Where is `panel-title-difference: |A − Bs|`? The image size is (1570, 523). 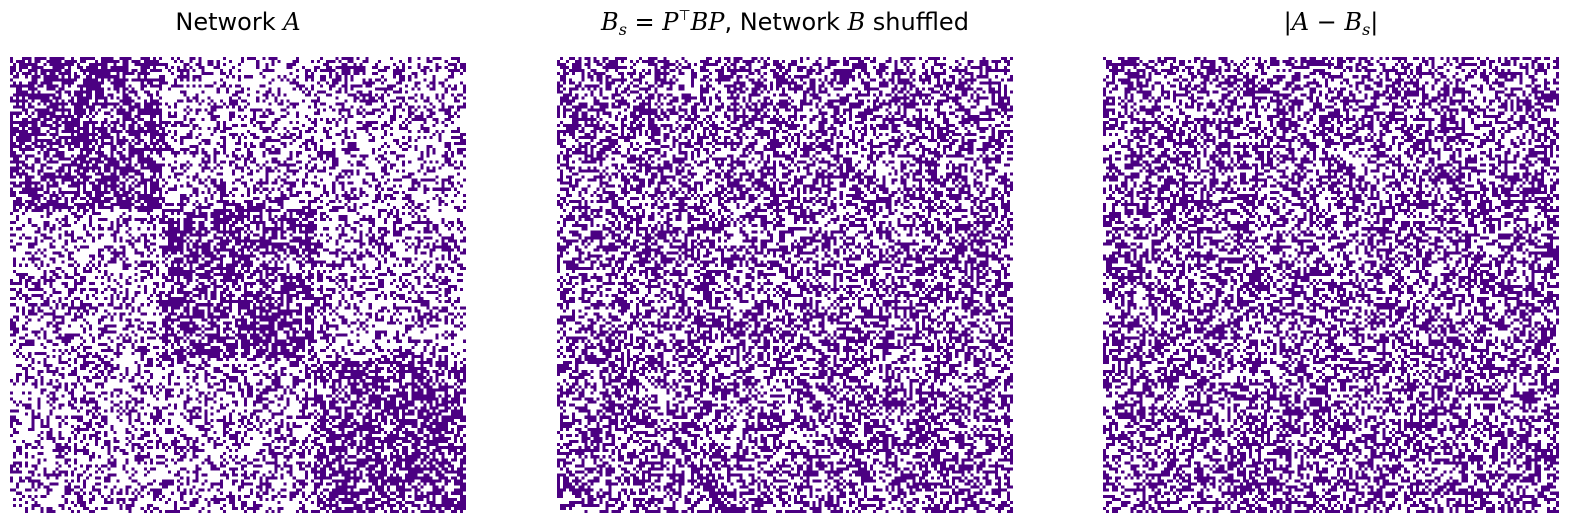
panel-title-difference: |A − Bs| is located at coordinates (1331, 23).